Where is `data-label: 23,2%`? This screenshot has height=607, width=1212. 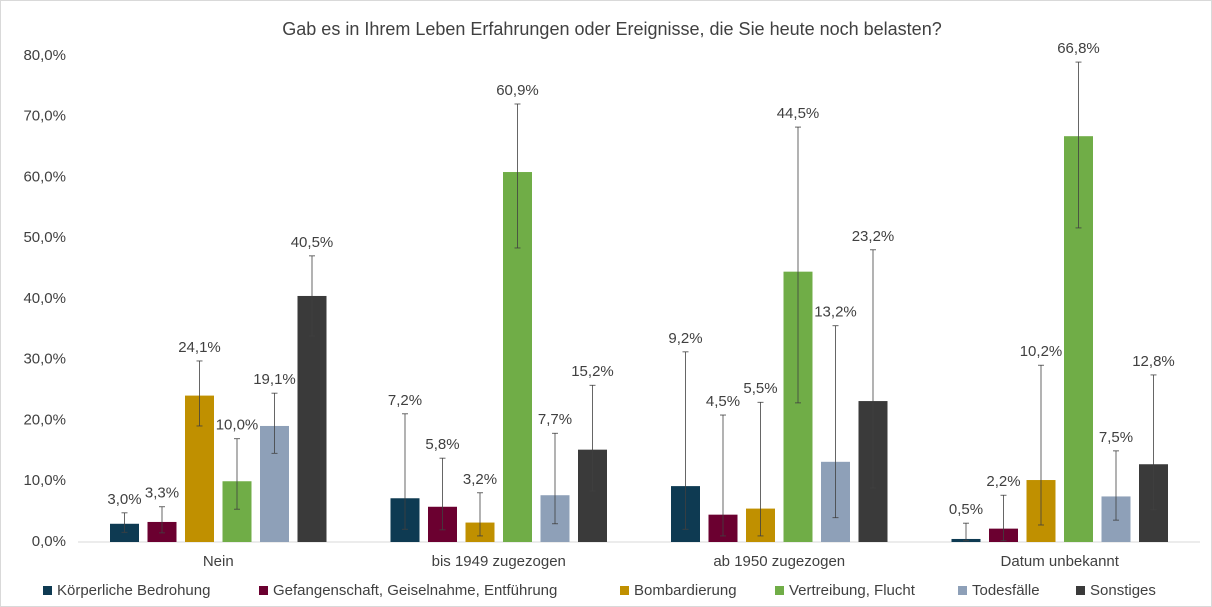
data-label: 23,2% is located at coordinates (873, 236).